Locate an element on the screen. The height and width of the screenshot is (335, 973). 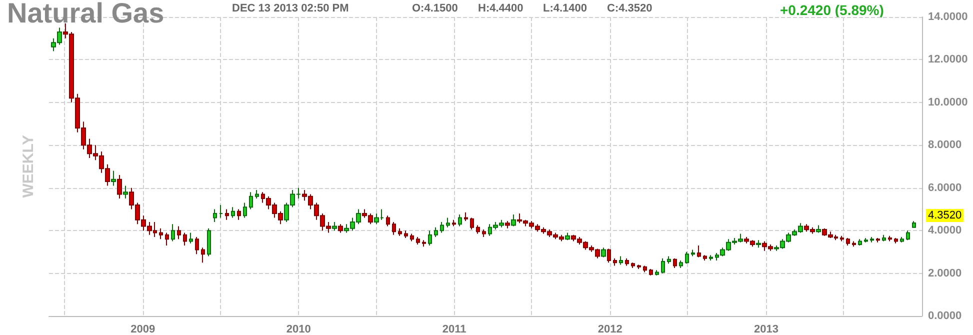
y-tick-label: 12.0000 is located at coordinates (948, 60).